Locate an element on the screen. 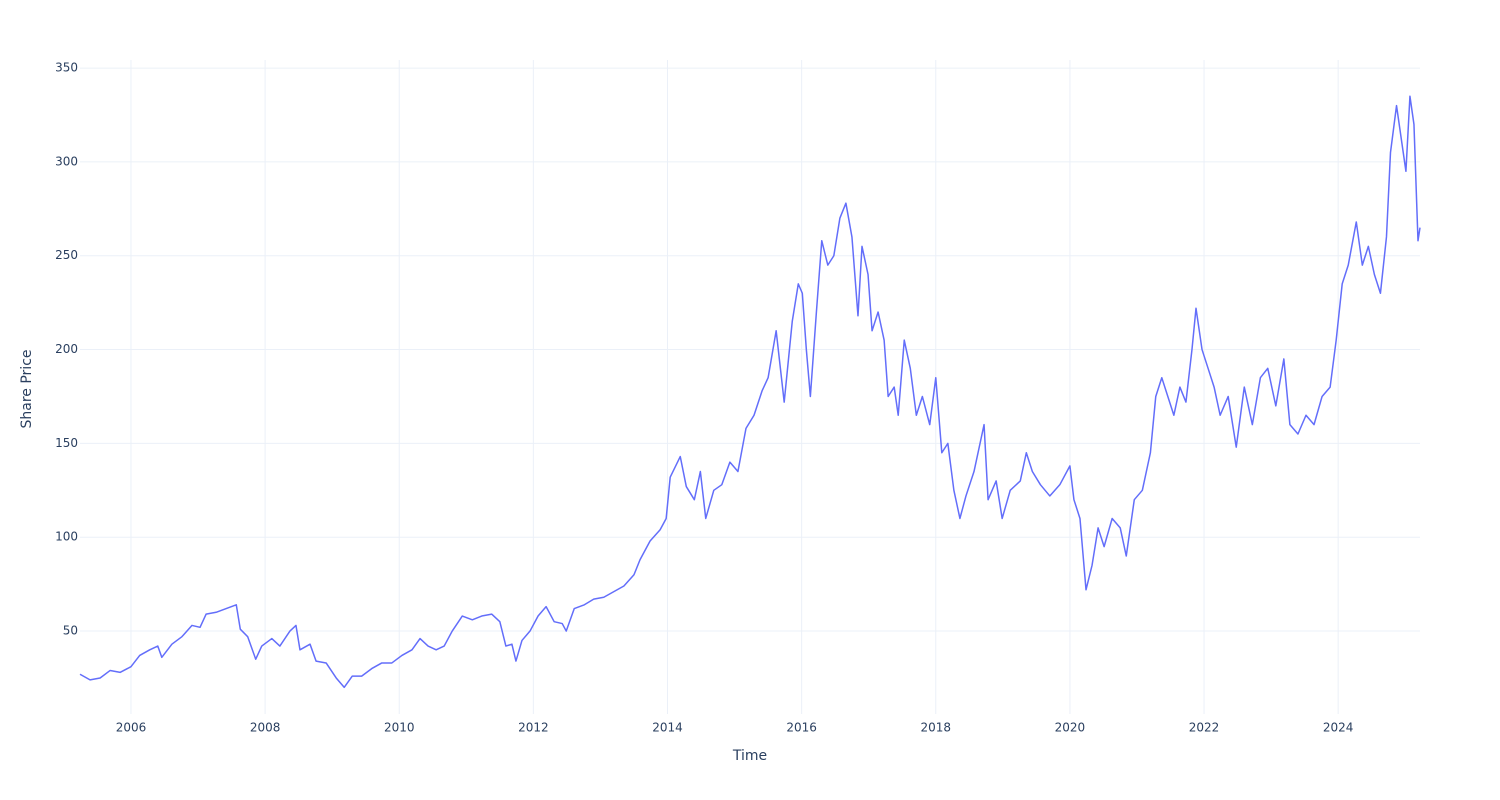 The height and width of the screenshot is (800, 1500). y-tick-label: 200 is located at coordinates (66, 349).